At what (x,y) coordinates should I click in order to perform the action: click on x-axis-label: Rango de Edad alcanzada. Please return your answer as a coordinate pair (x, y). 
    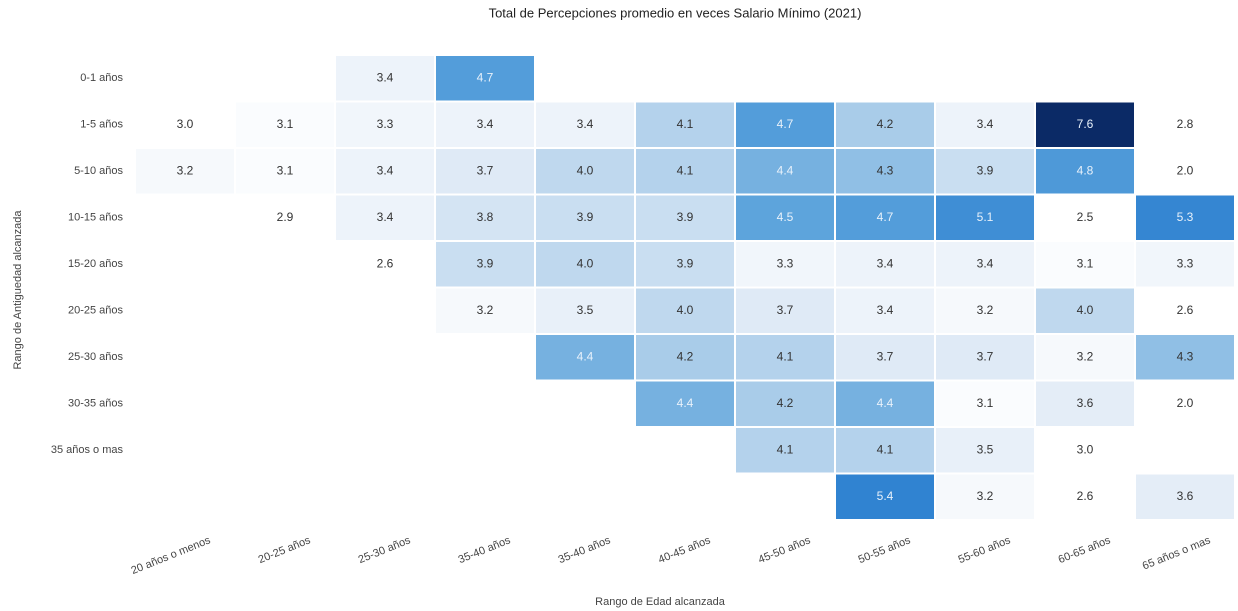
    Looking at the image, I should click on (660, 602).